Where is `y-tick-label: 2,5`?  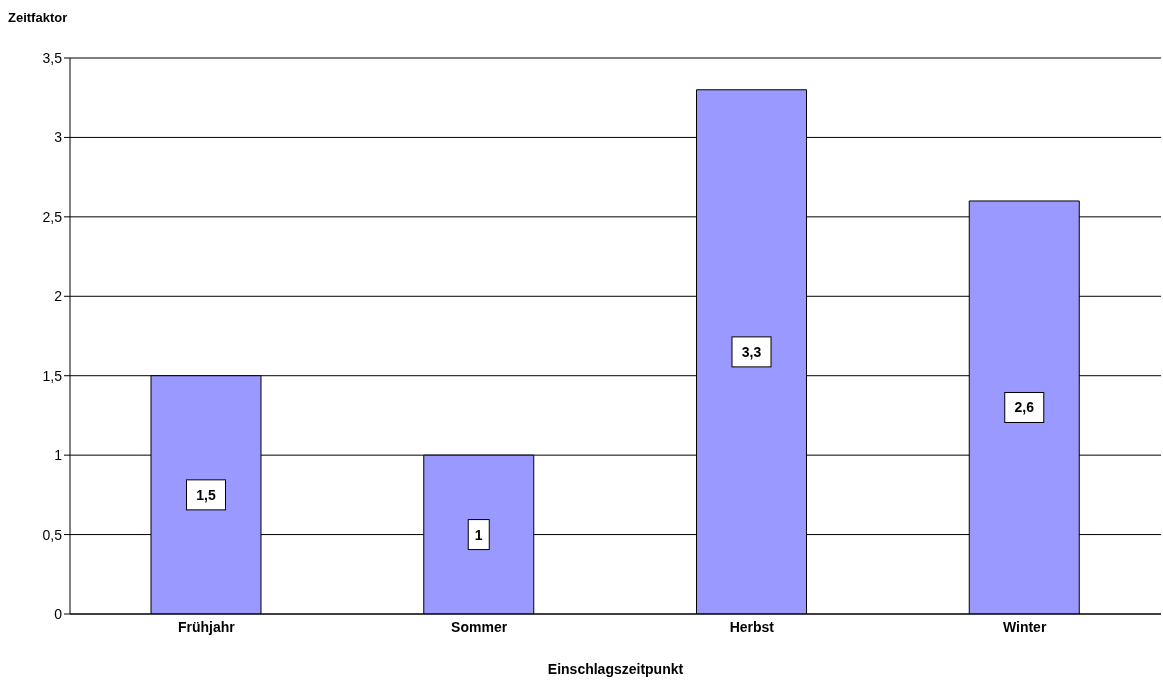 y-tick-label: 2,5 is located at coordinates (52, 216).